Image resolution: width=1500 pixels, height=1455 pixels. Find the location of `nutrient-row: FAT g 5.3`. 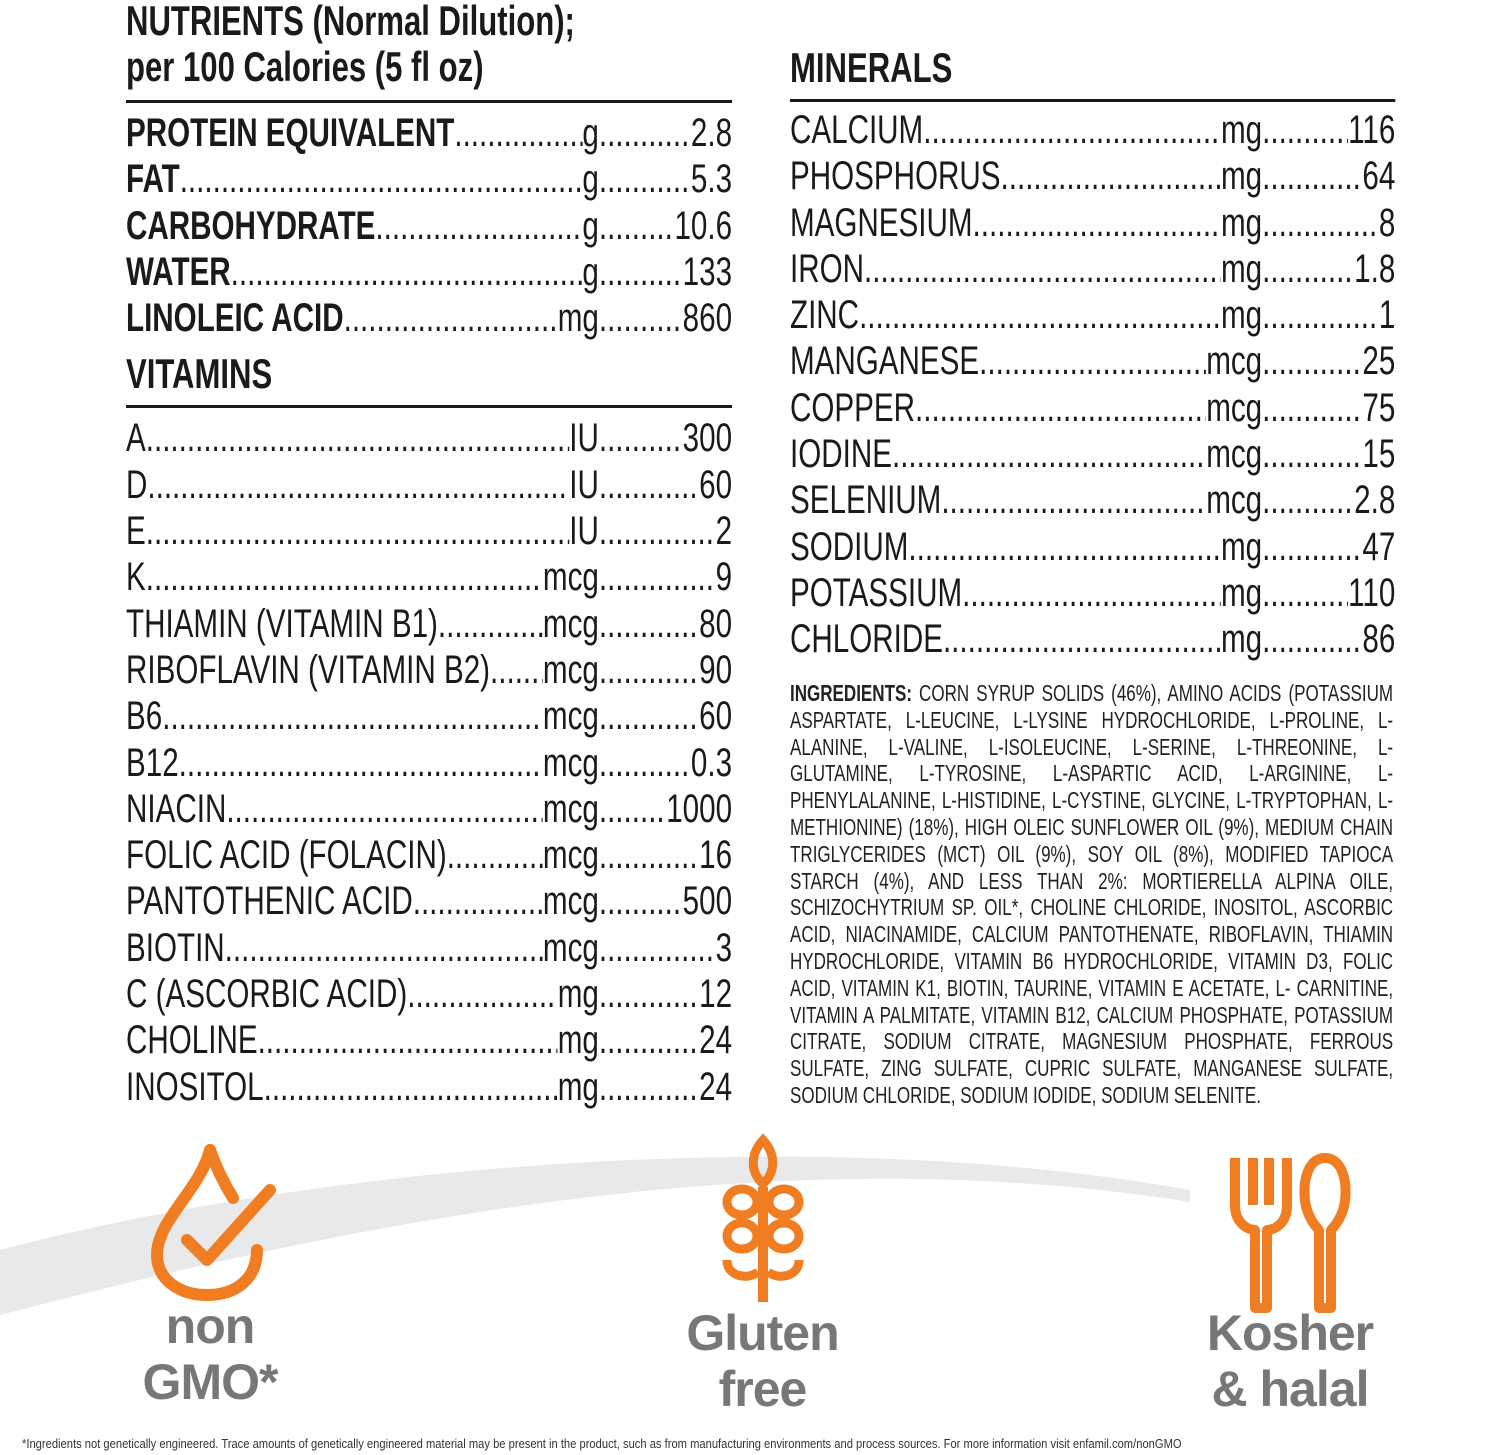

nutrient-row: FAT g 5.3 is located at coordinates (429, 179).